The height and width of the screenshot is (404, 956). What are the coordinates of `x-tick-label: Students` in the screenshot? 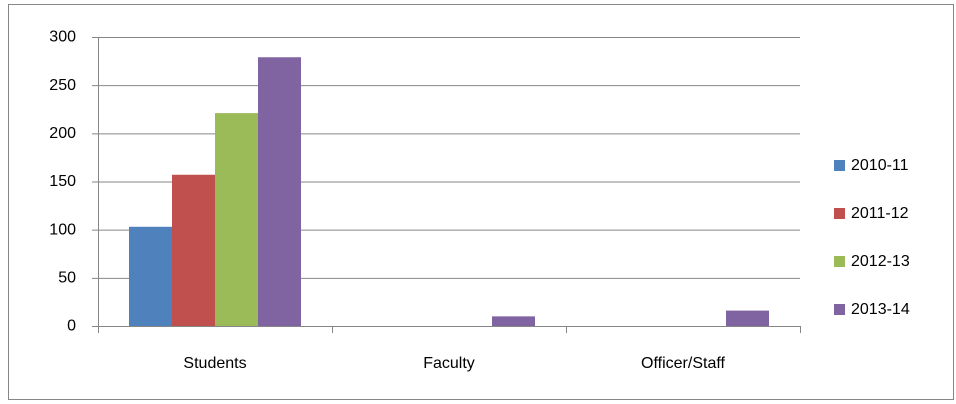 It's located at (214, 363).